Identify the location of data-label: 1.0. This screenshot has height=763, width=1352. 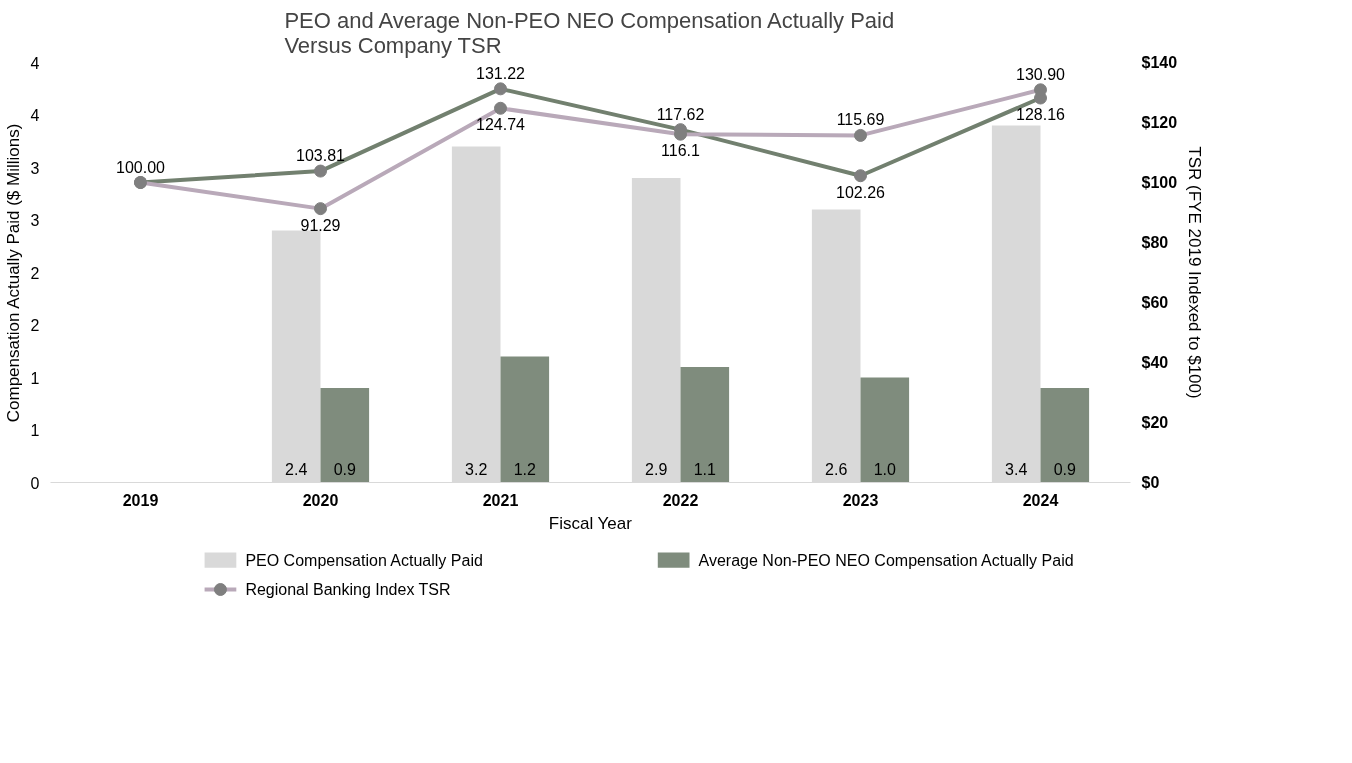
(885, 469).